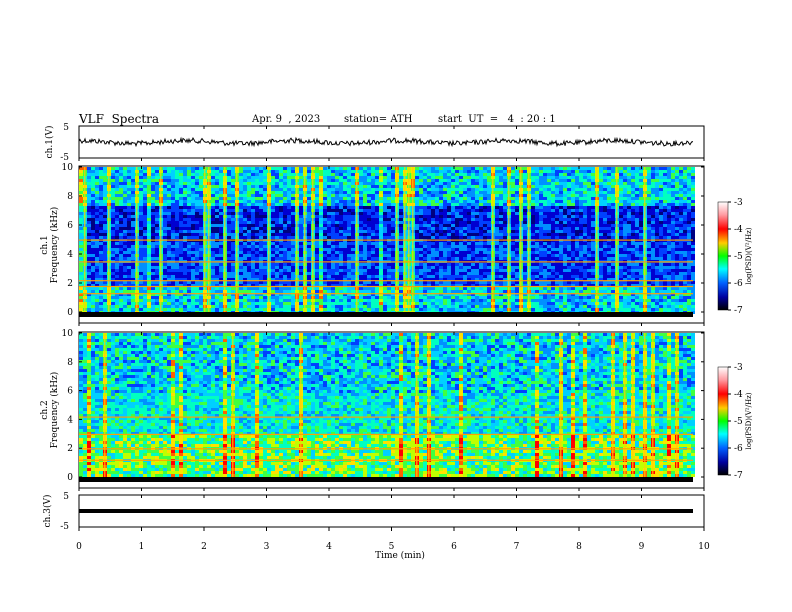 This screenshot has width=792, height=612. What do you see at coordinates (286, 119) in the screenshot?
I see `date-label: Apr. 9 , 2023` at bounding box center [286, 119].